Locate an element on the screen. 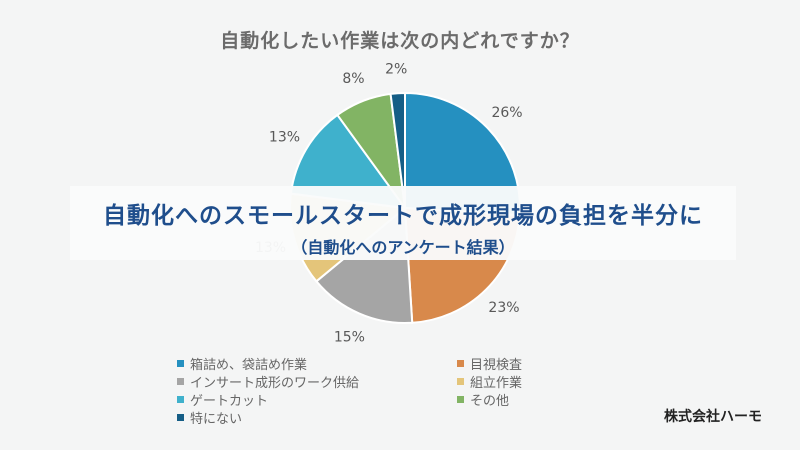  data-label: 26% is located at coordinates (506, 113).